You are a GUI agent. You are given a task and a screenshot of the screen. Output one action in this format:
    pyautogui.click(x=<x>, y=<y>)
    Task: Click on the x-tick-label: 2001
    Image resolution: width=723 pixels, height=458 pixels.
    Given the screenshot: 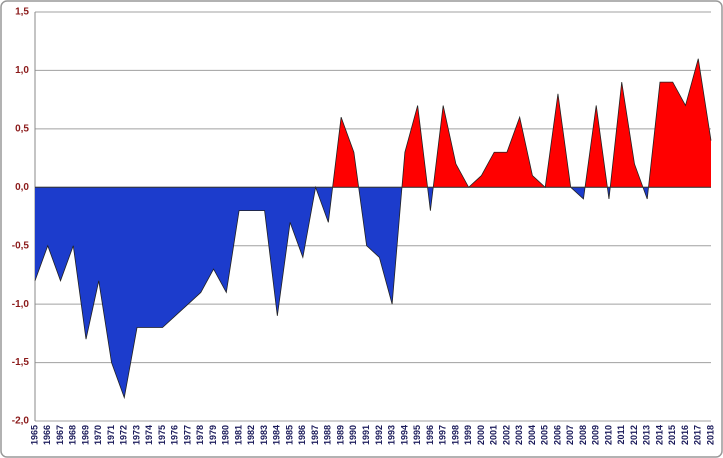 What is the action you would take?
    pyautogui.click(x=494, y=435)
    